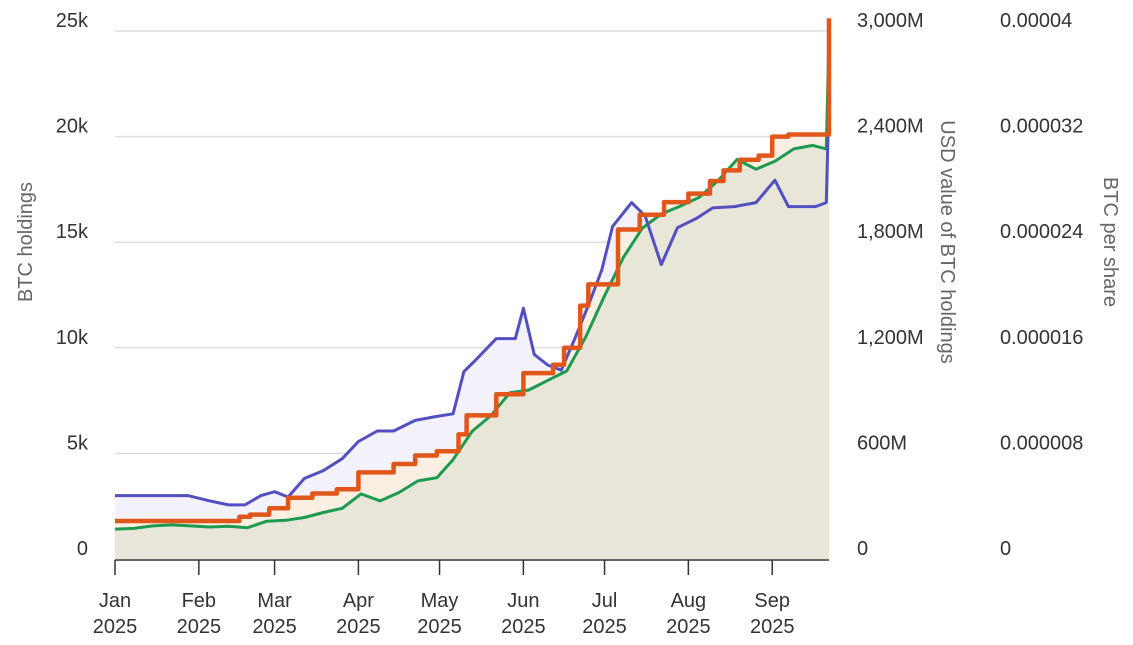 The width and height of the screenshot is (1133, 645). I want to click on y-tick-label-left: 20k, so click(72, 127).